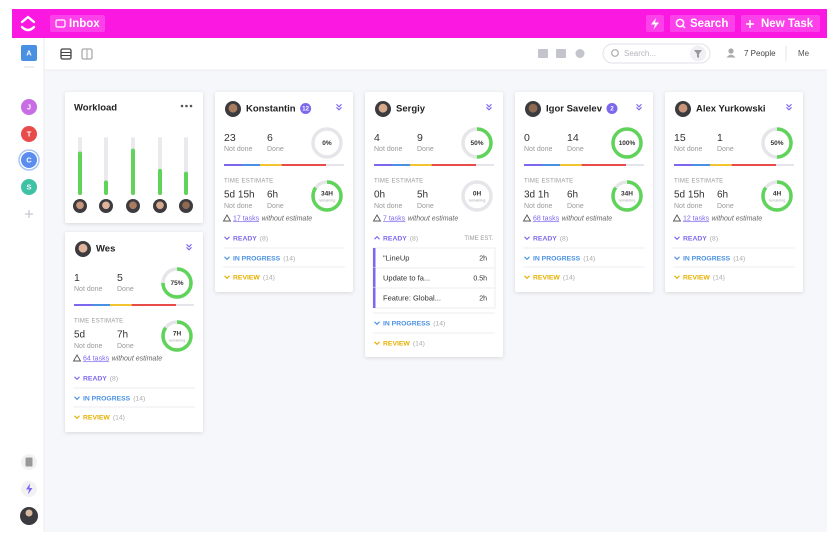 The image size is (839, 546). What do you see at coordinates (702, 23) in the screenshot?
I see `search-button` at bounding box center [702, 23].